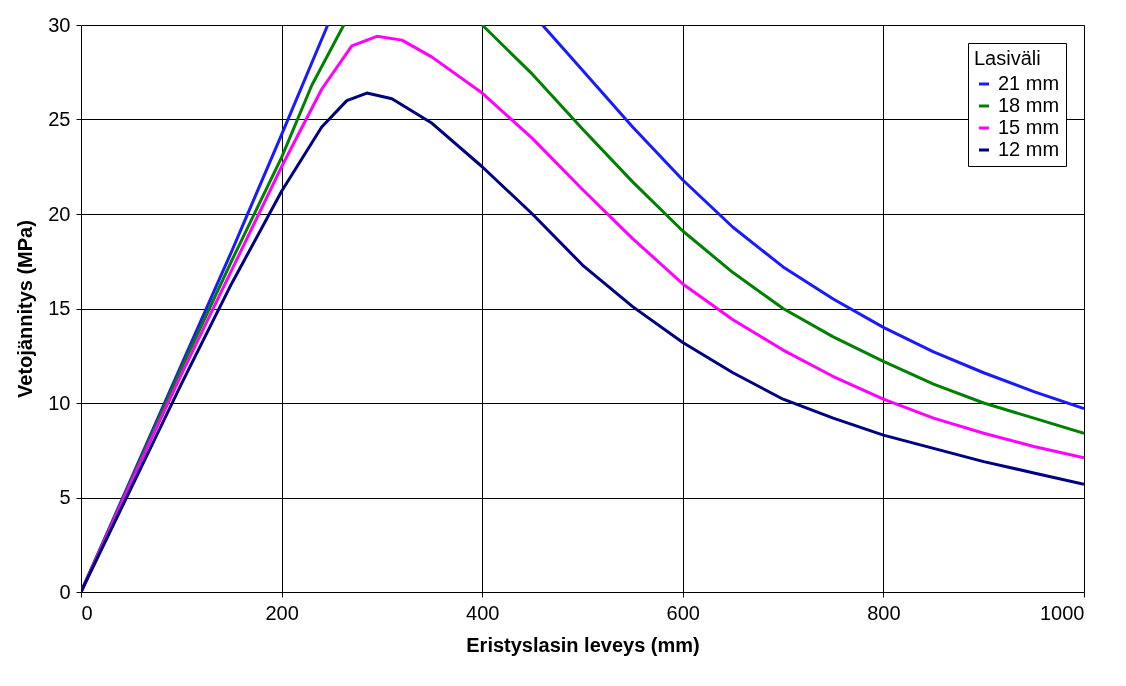  What do you see at coordinates (25, 309) in the screenshot?
I see `y-axis-title: Vetojännitys (MPa)` at bounding box center [25, 309].